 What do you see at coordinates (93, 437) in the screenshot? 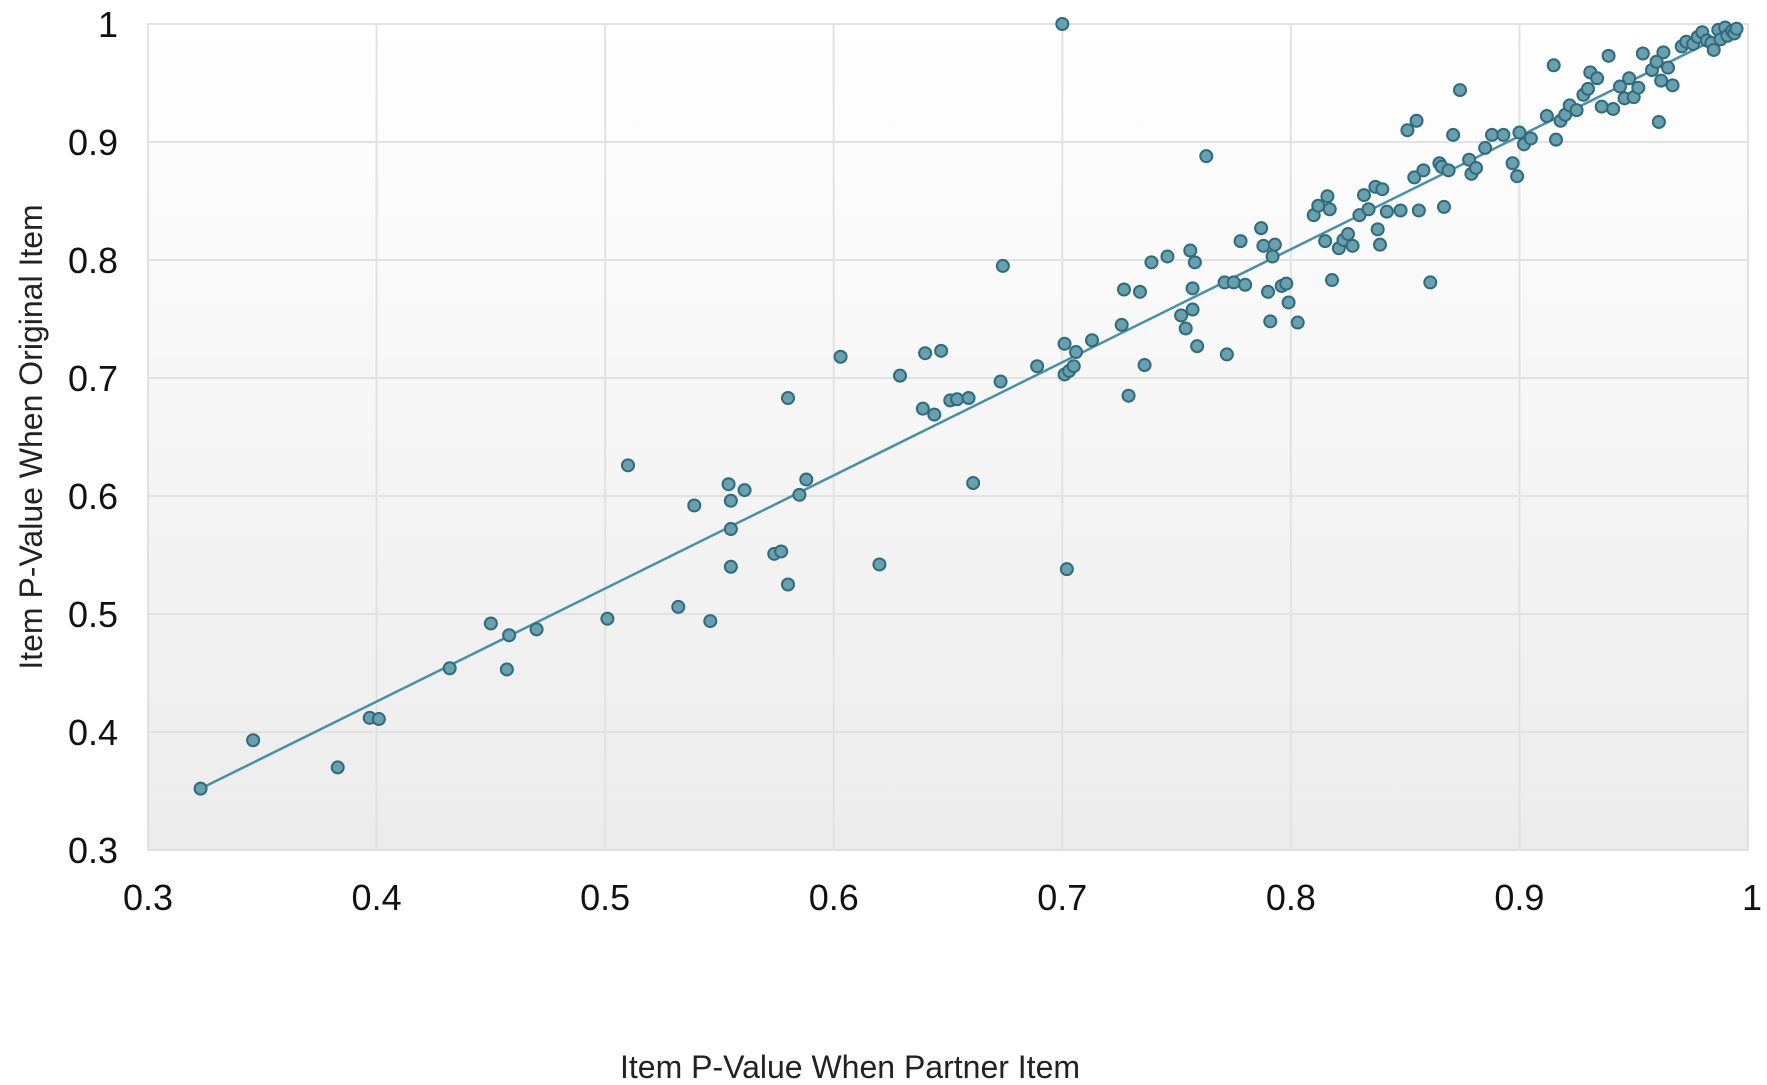
I see `y-tick-labels: 0.3 0.4 0.5 0.6 0.7 0.8 0.9 1` at bounding box center [93, 437].